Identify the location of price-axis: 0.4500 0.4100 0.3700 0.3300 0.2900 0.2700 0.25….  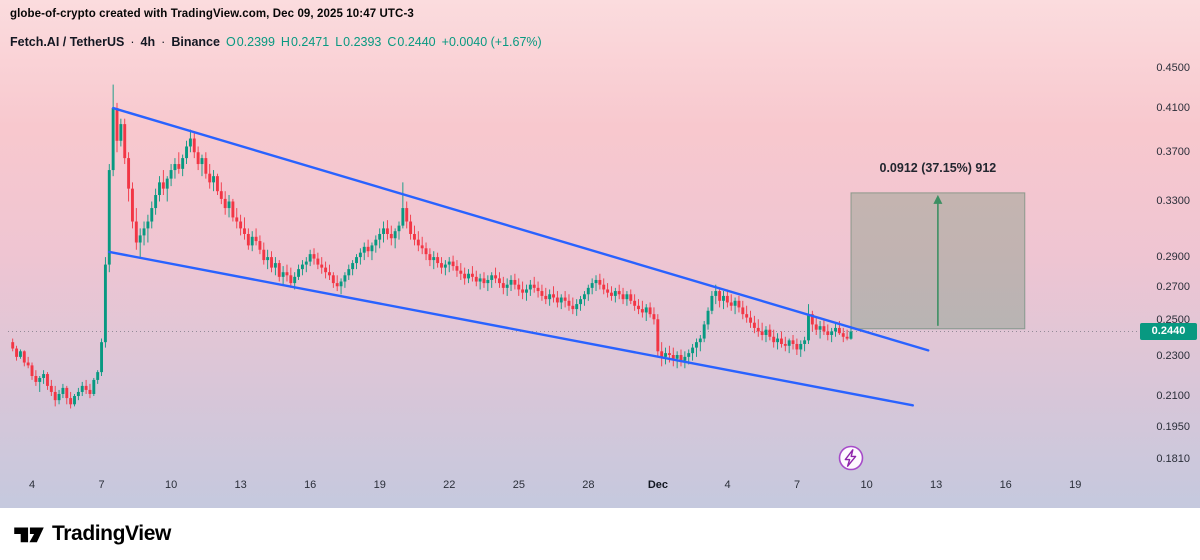
(1166, 254).